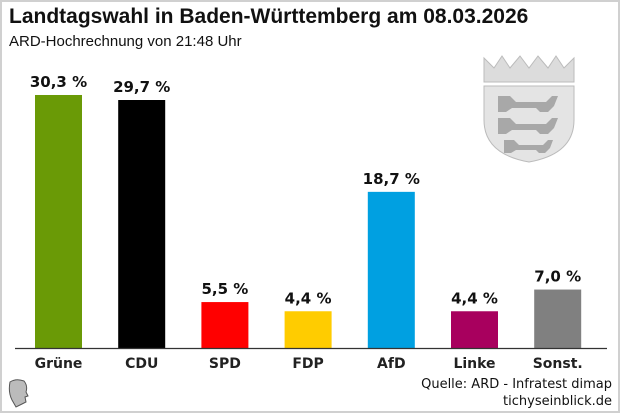 The height and width of the screenshot is (413, 620). What do you see at coordinates (307, 364) in the screenshot?
I see `category-label-3: FDP` at bounding box center [307, 364].